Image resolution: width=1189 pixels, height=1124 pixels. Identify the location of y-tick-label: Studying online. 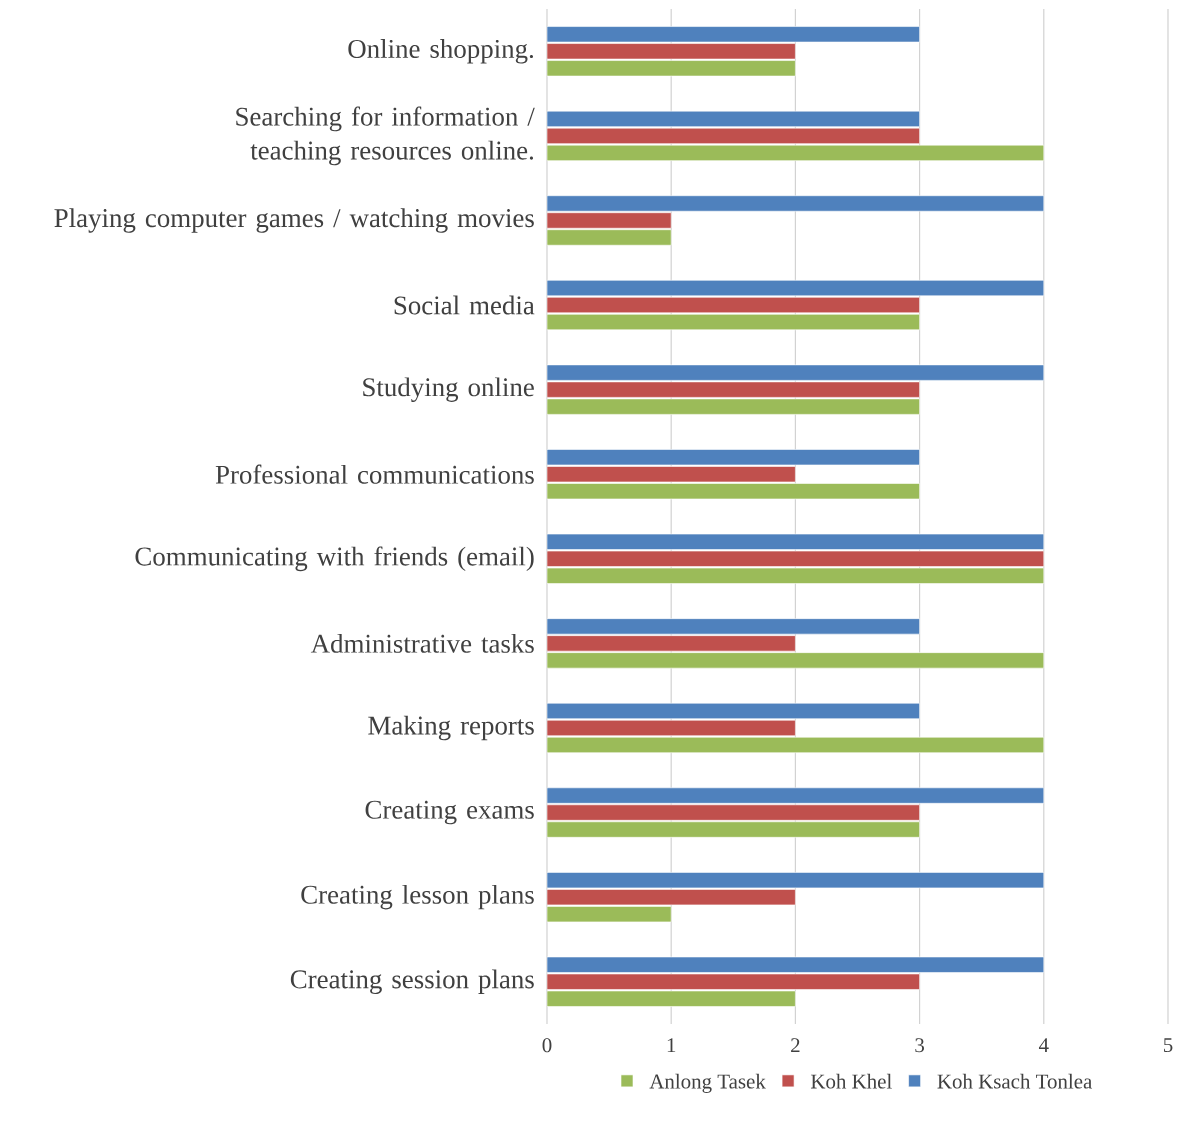
(448, 389).